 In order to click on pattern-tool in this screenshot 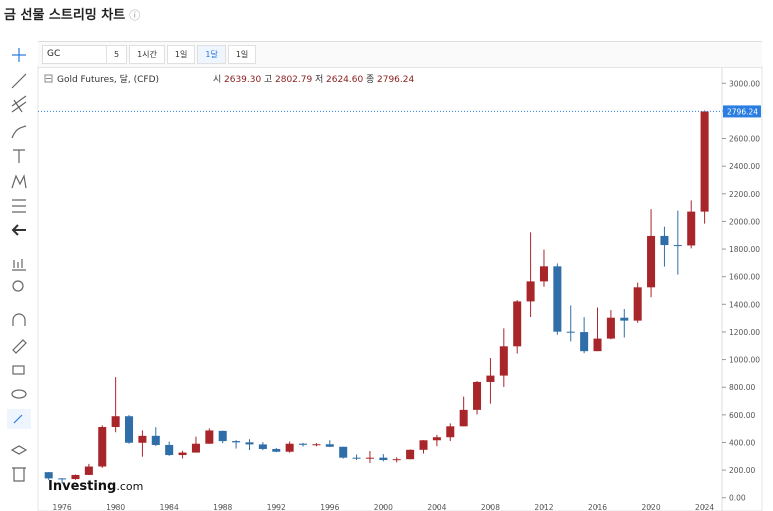, I will do `click(19, 181)`.